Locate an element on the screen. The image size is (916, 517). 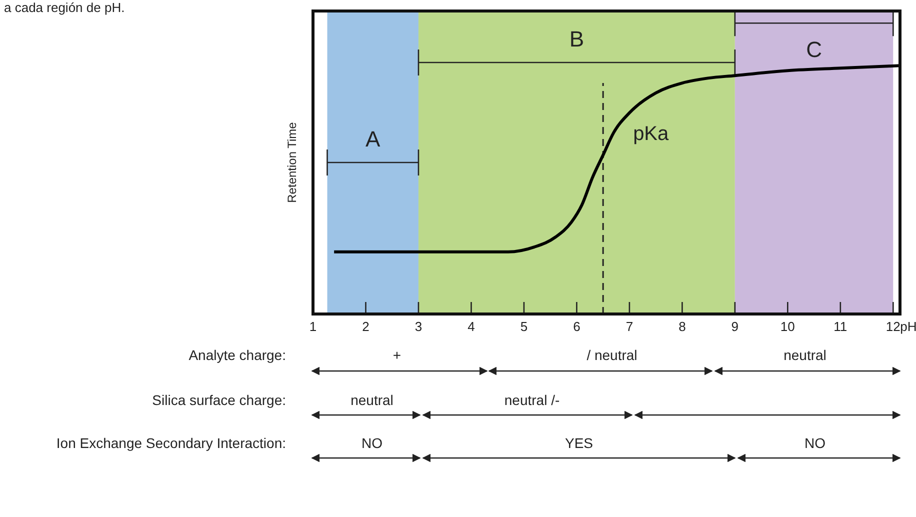
x-tick-label: 9 is located at coordinates (735, 326).